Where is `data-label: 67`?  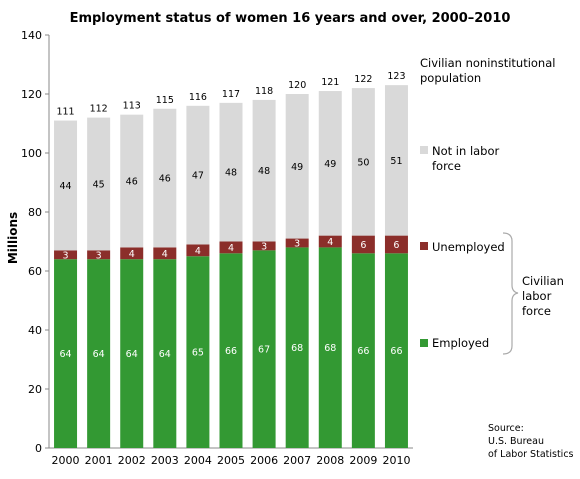 data-label: 67 is located at coordinates (264, 350).